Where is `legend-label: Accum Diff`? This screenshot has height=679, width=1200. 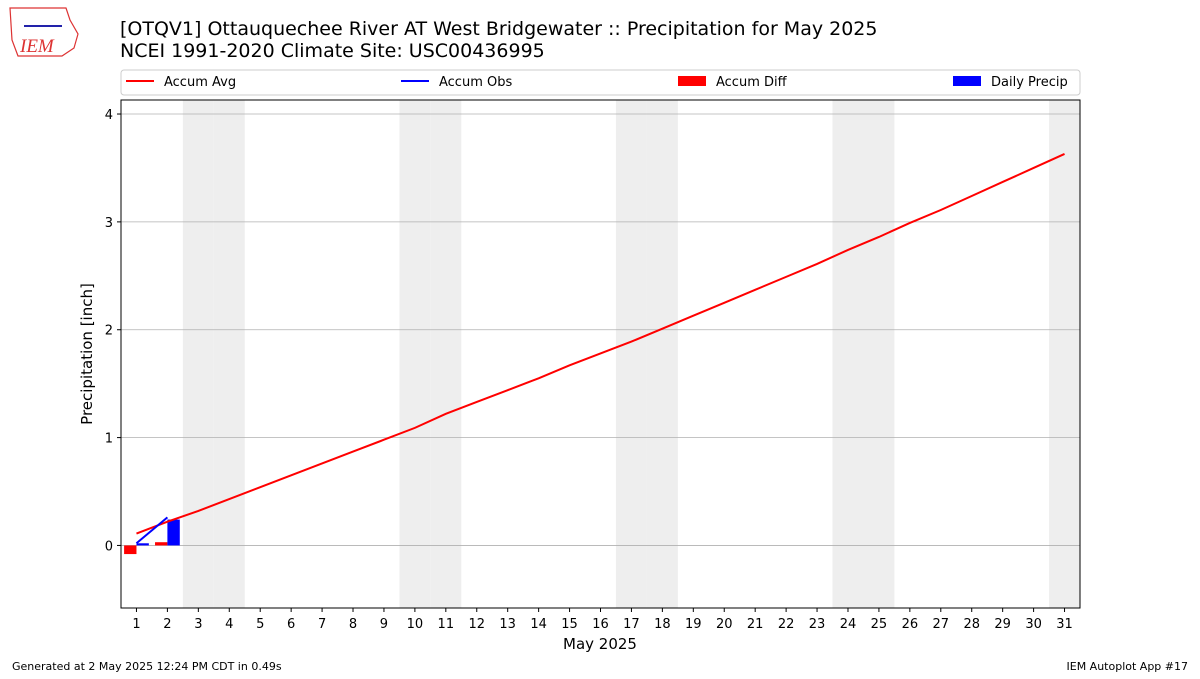
legend-label: Accum Diff is located at coordinates (752, 82).